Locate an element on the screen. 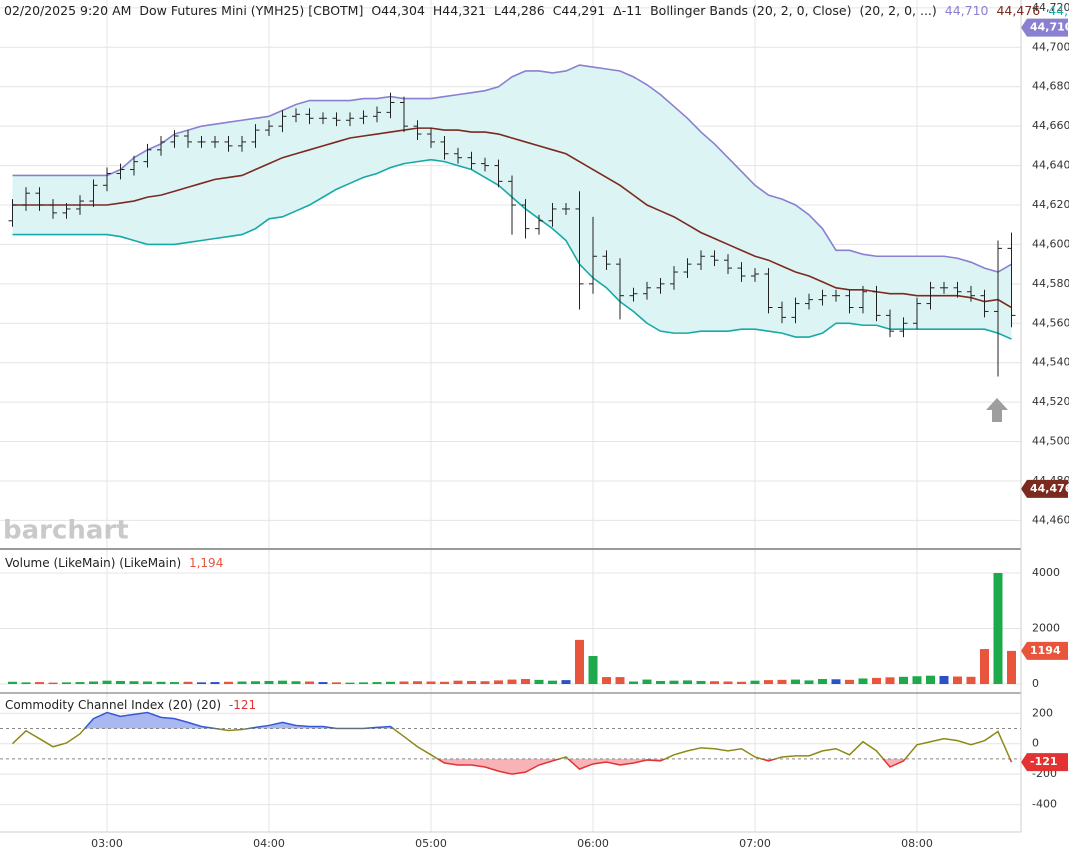 Image resolution: width=1069 pixels, height=857 pixels. x-tick-label: 06:00 is located at coordinates (593, 843).